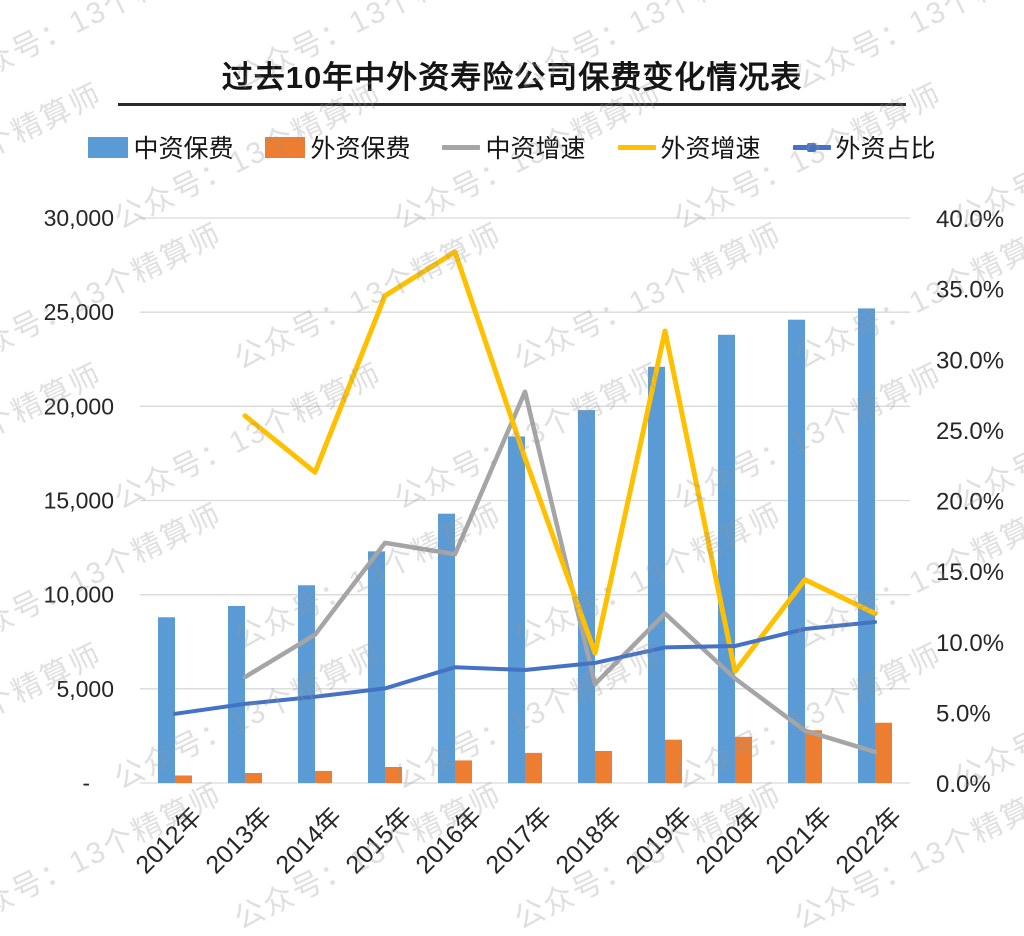  I want to click on bar-foreign-premium-2022, so click(883, 752).